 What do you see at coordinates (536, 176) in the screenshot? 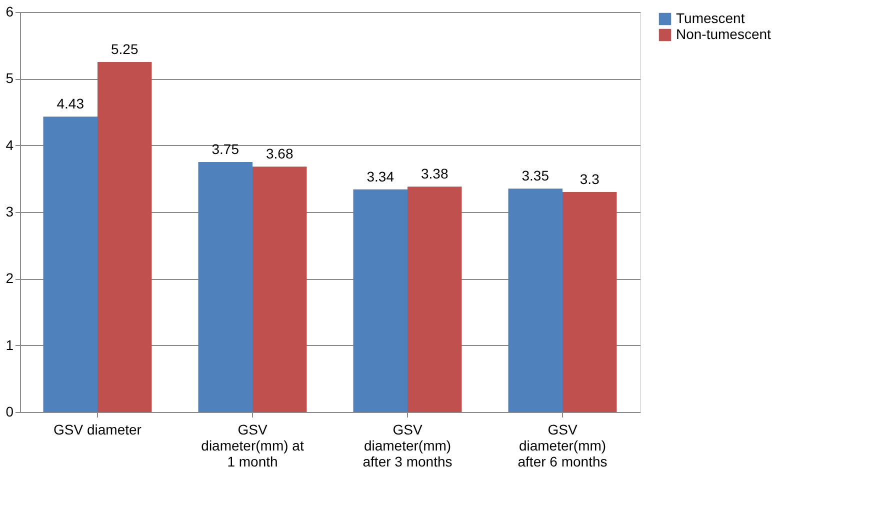
I see `data-label: 3.35` at bounding box center [536, 176].